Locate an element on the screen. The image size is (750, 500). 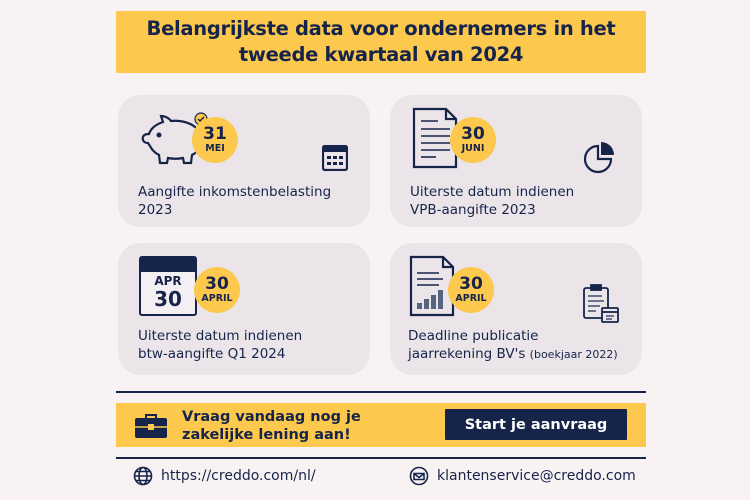
email-link: klantenservice@creddo.com is located at coordinates (522, 476).